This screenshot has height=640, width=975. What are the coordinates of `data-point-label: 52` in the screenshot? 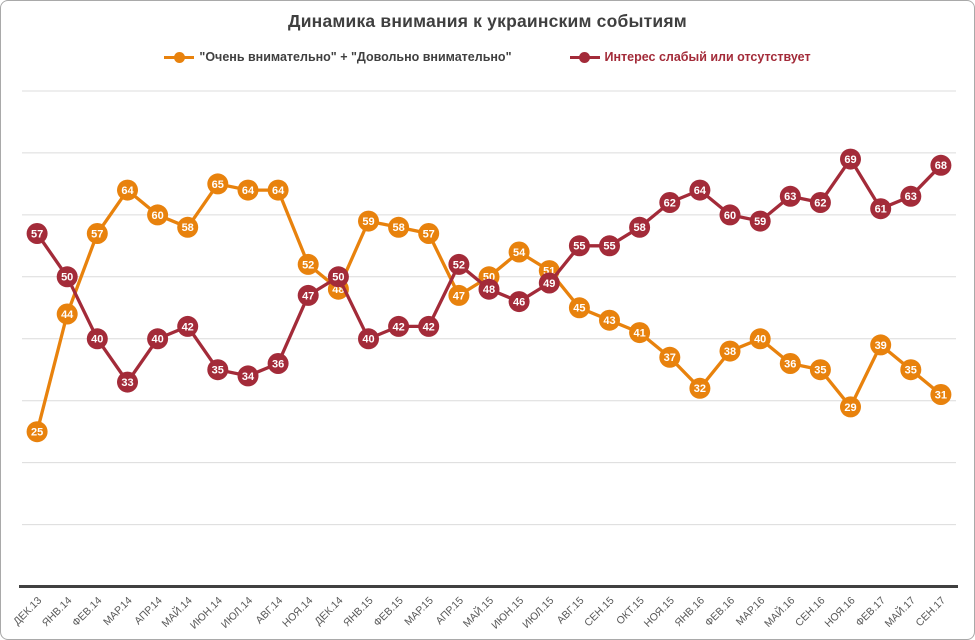 It's located at (459, 265).